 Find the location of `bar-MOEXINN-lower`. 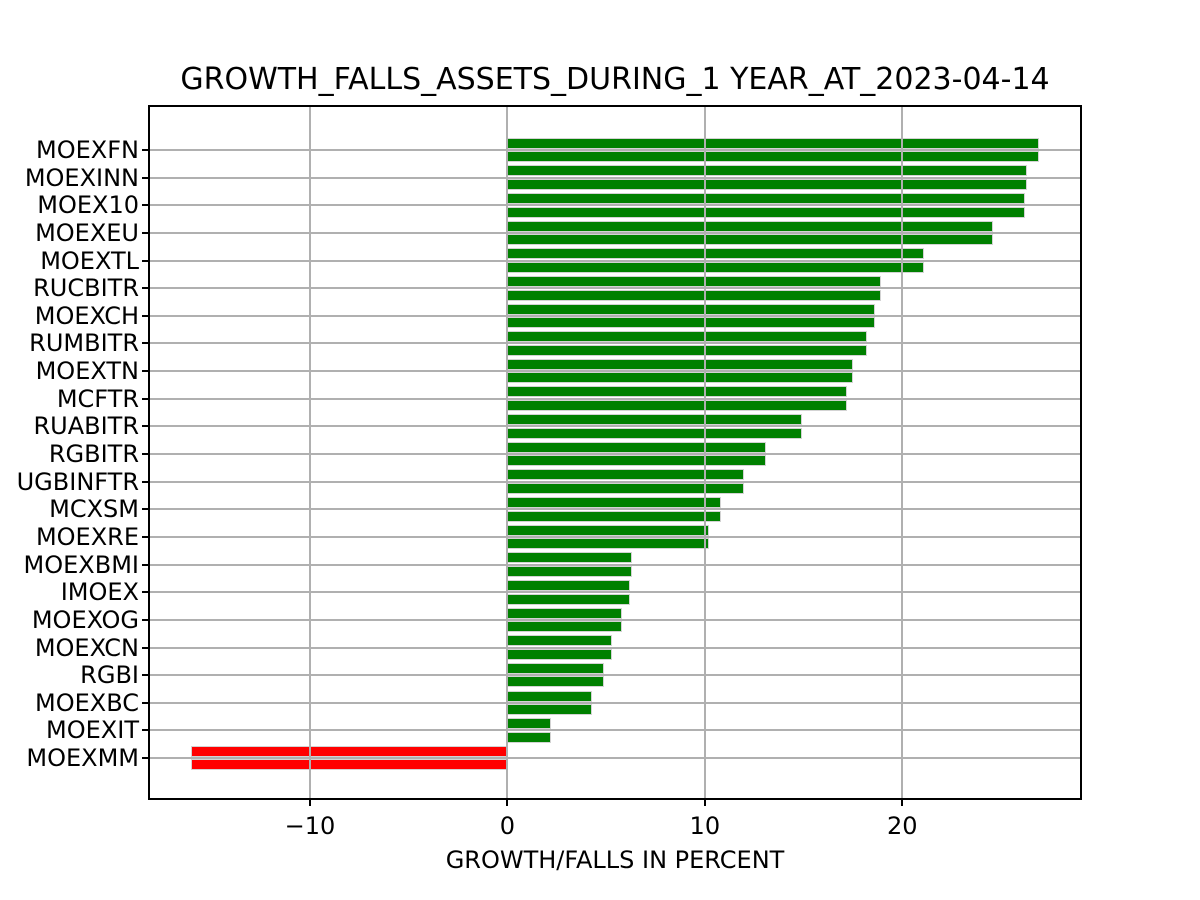

bar-MOEXINN-lower is located at coordinates (767, 184).